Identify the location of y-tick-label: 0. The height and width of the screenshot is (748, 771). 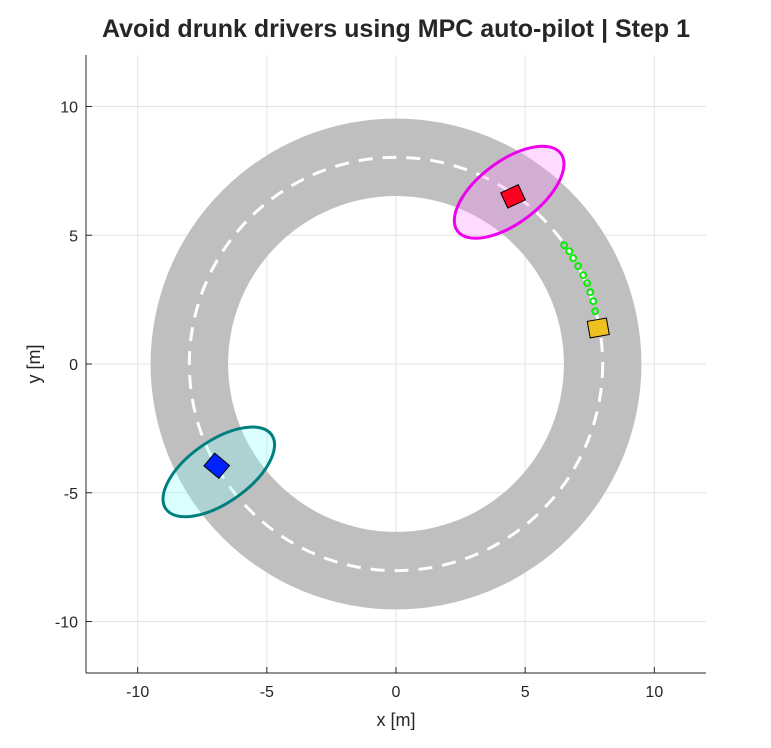
(73, 365).